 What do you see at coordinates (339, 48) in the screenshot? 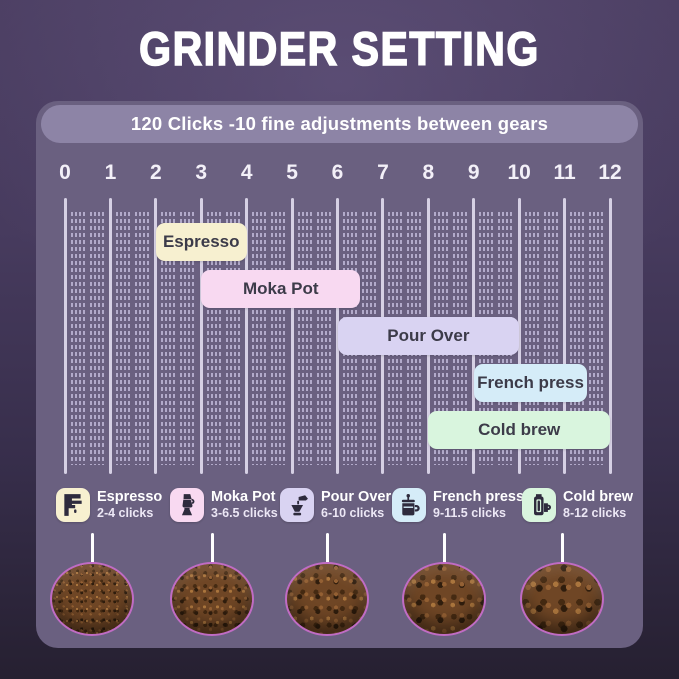
I see `page-title: GRINDER SETTING` at bounding box center [339, 48].